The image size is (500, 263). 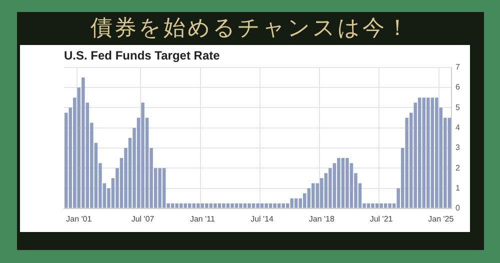 What do you see at coordinates (458, 67) in the screenshot?
I see `y-tick-label: 7` at bounding box center [458, 67].